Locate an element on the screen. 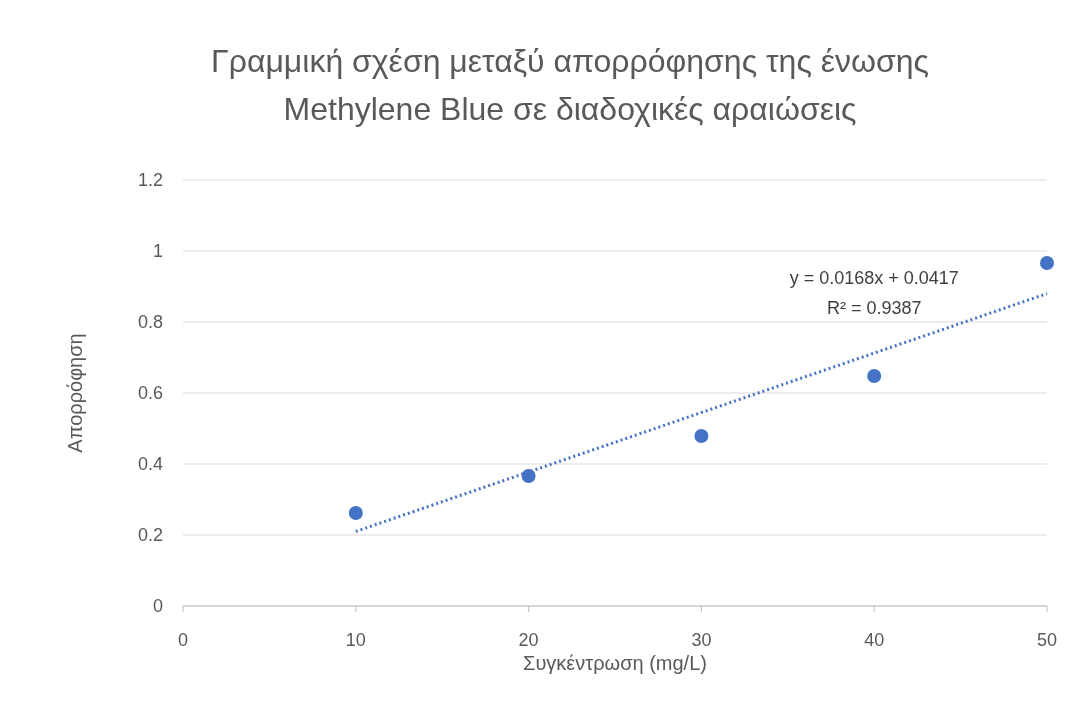 This screenshot has height=702, width=1081. y-tick-label: 1.2 is located at coordinates (150, 180).